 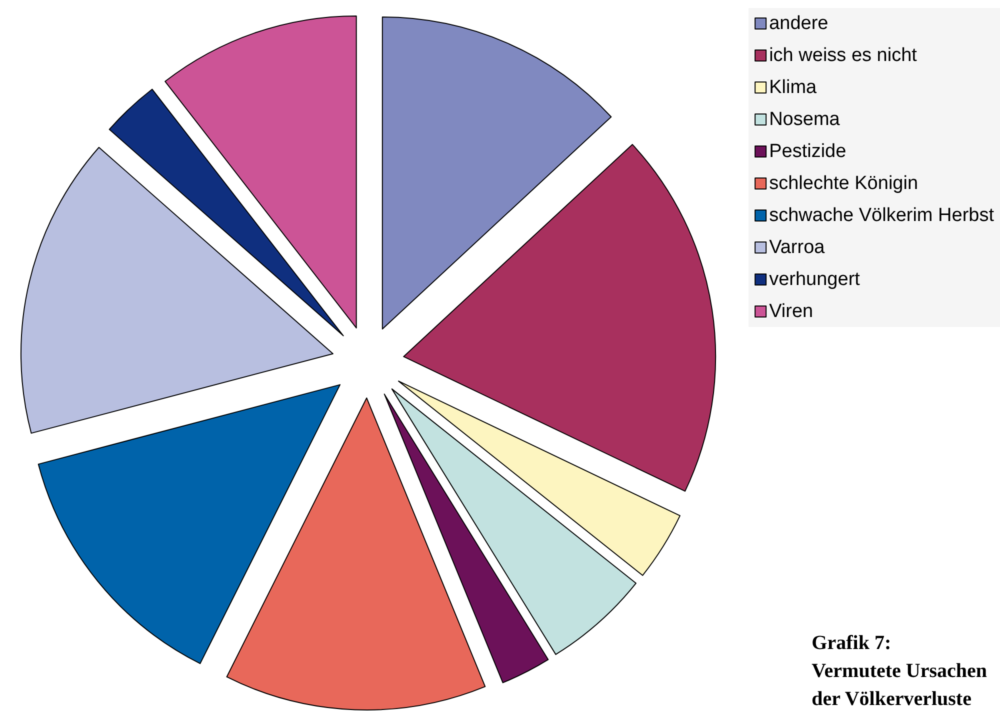 I want to click on legend-label: verhungert, so click(x=815, y=279).